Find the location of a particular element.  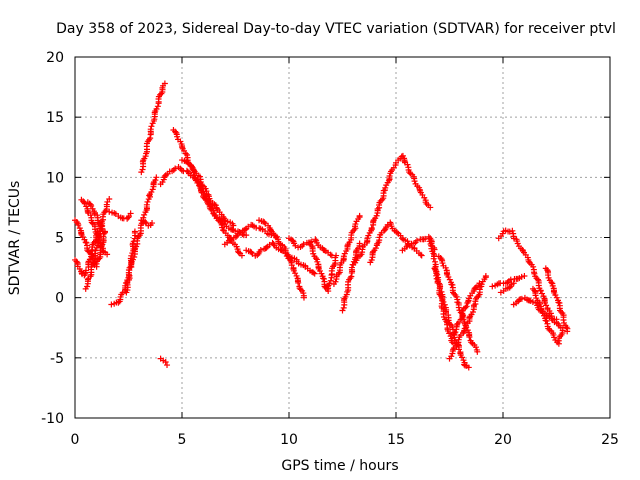

series-track-ae is located at coordinates (508, 281).